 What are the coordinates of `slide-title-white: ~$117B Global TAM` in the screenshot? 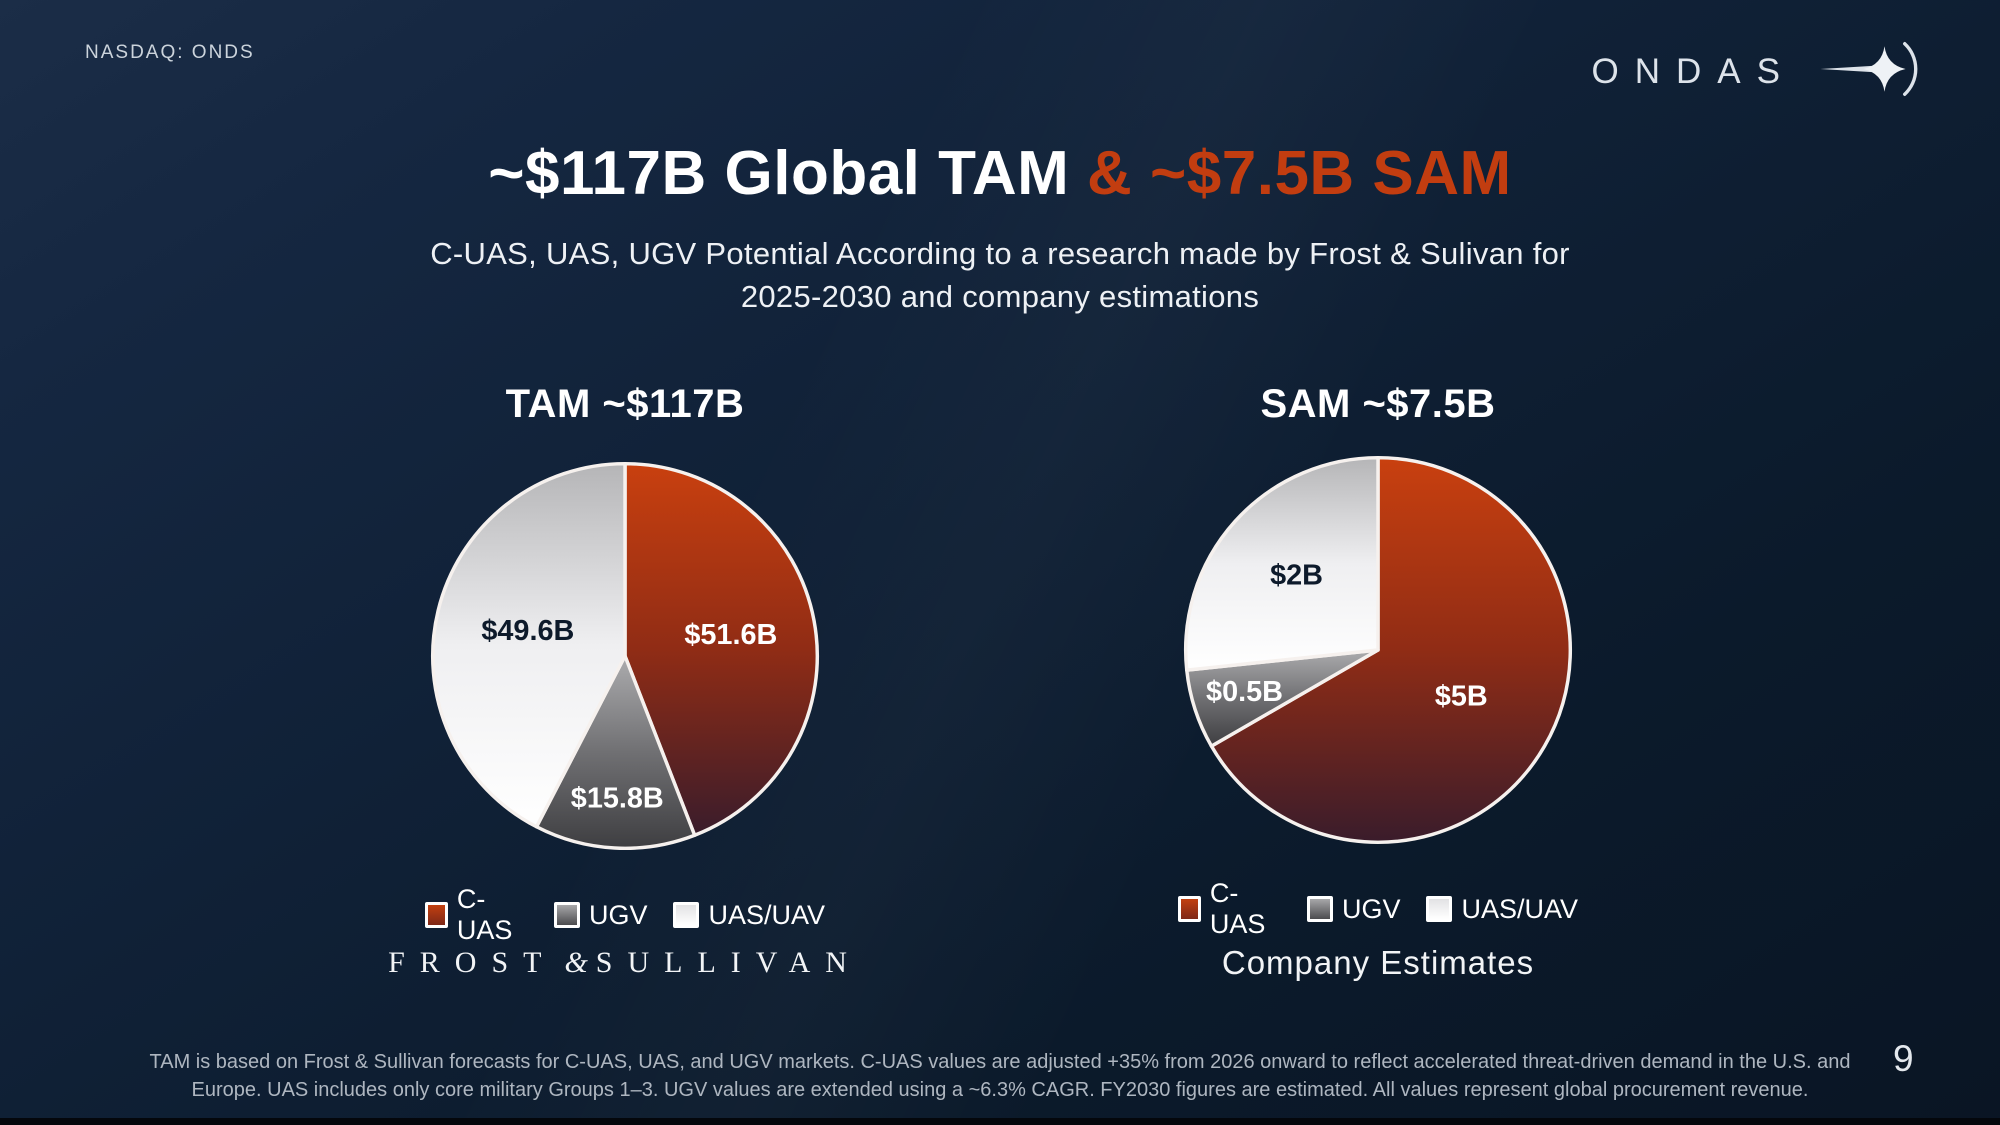 It's located at (779, 173).